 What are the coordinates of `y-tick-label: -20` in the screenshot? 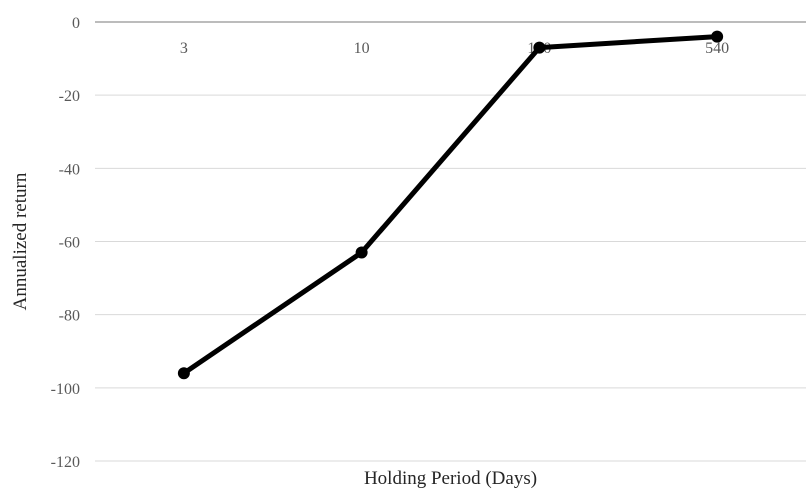 It's located at (69, 96).